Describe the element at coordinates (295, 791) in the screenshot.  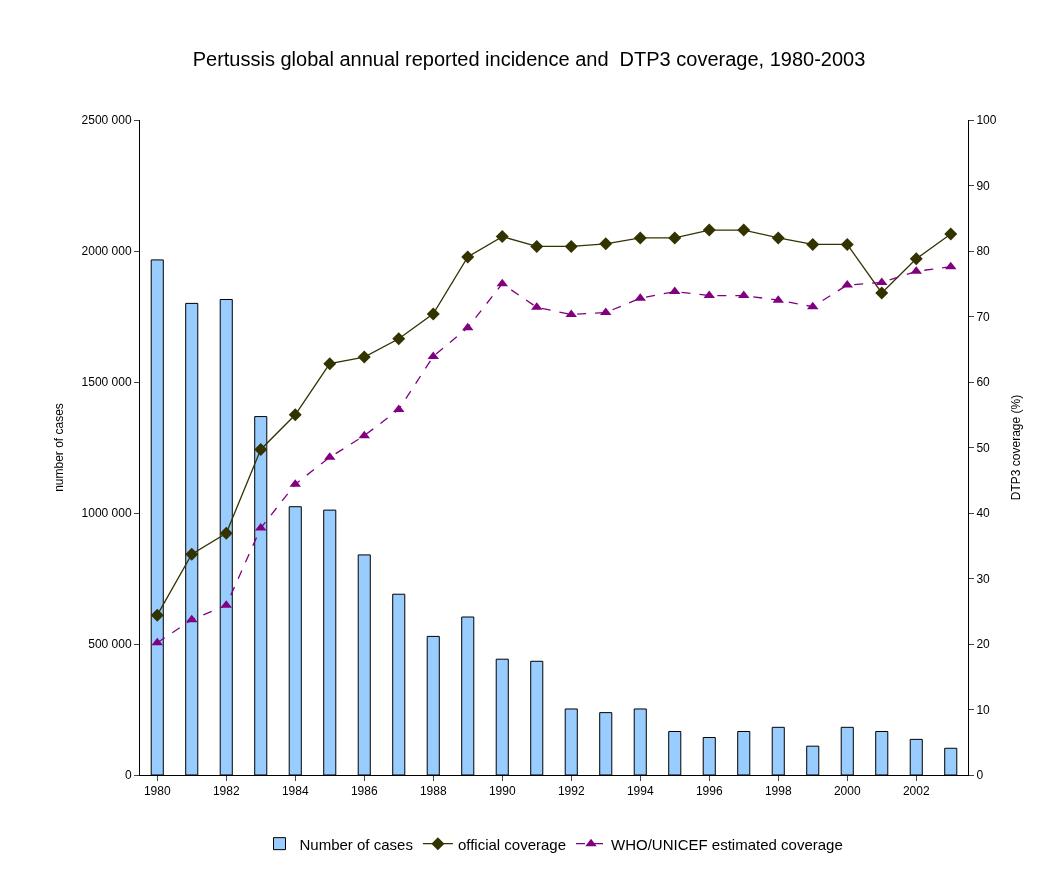
I see `x-tick-label: 1984` at that location.